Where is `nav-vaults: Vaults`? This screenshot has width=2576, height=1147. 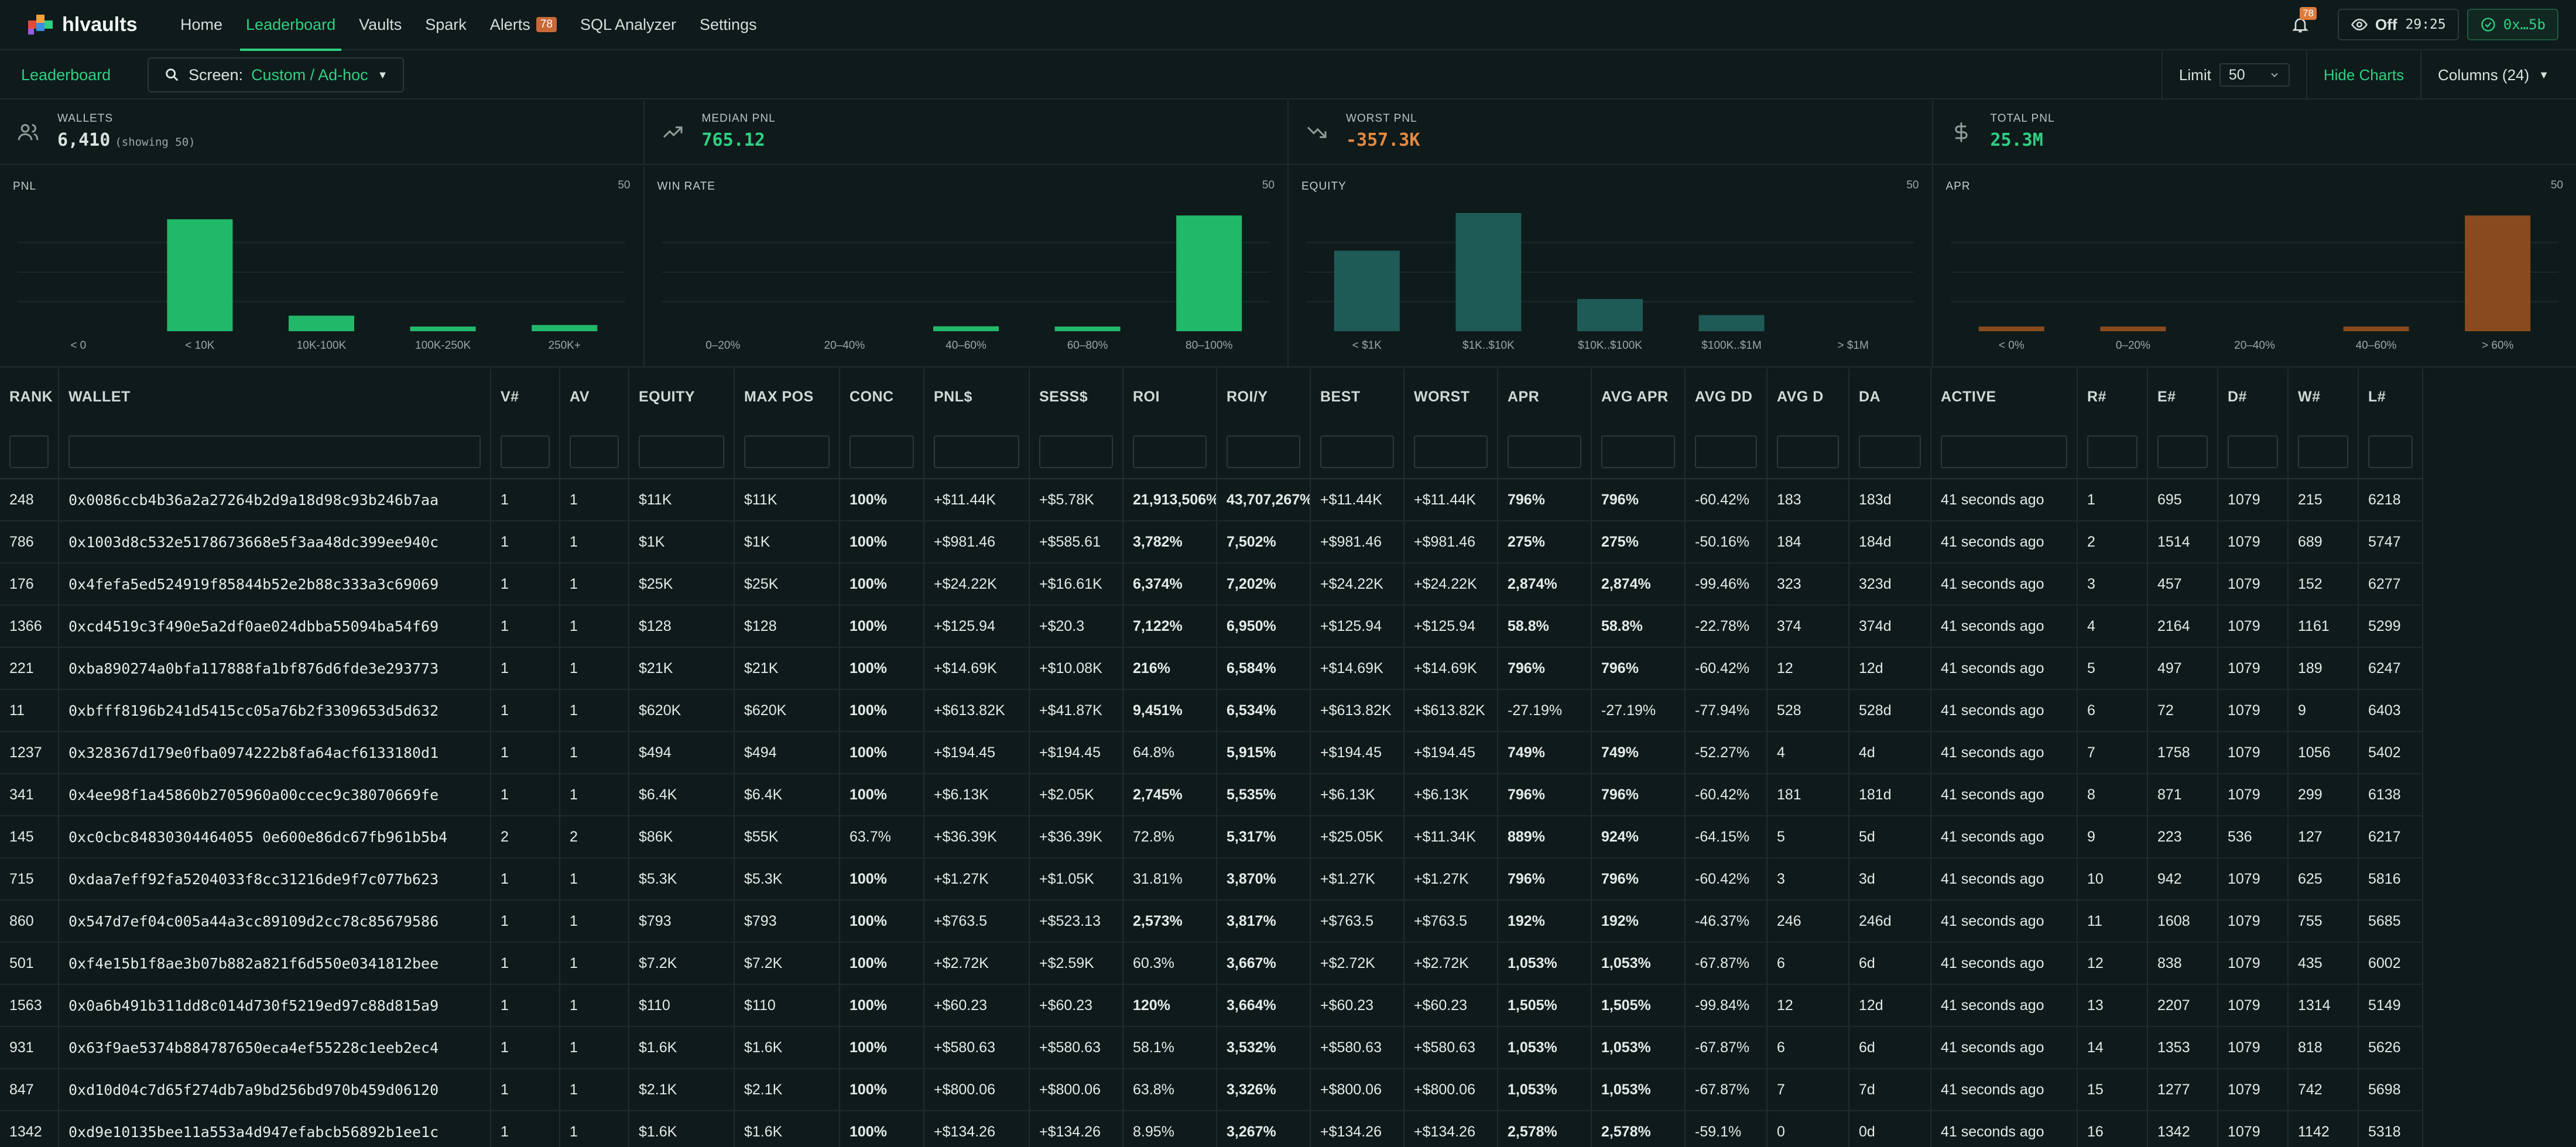 nav-vaults: Vaults is located at coordinates (380, 25).